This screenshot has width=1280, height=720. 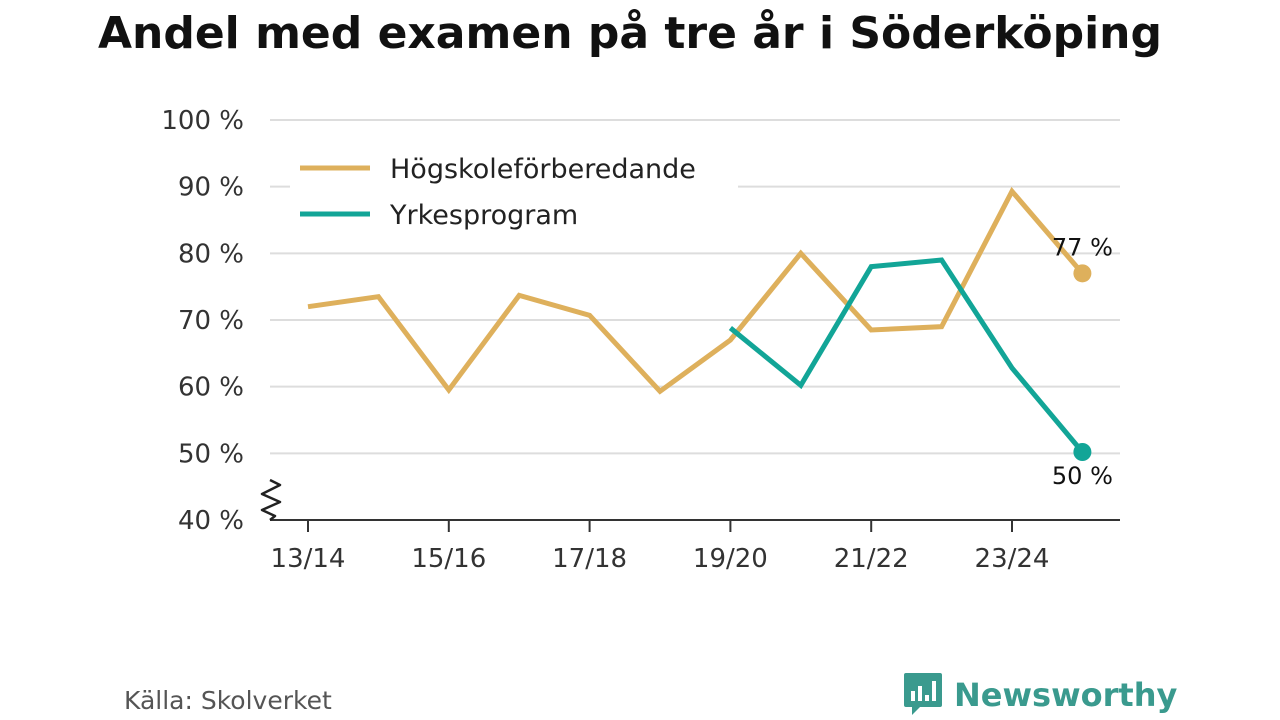 I want to click on y-tick-label: 90 %, so click(x=211, y=188).